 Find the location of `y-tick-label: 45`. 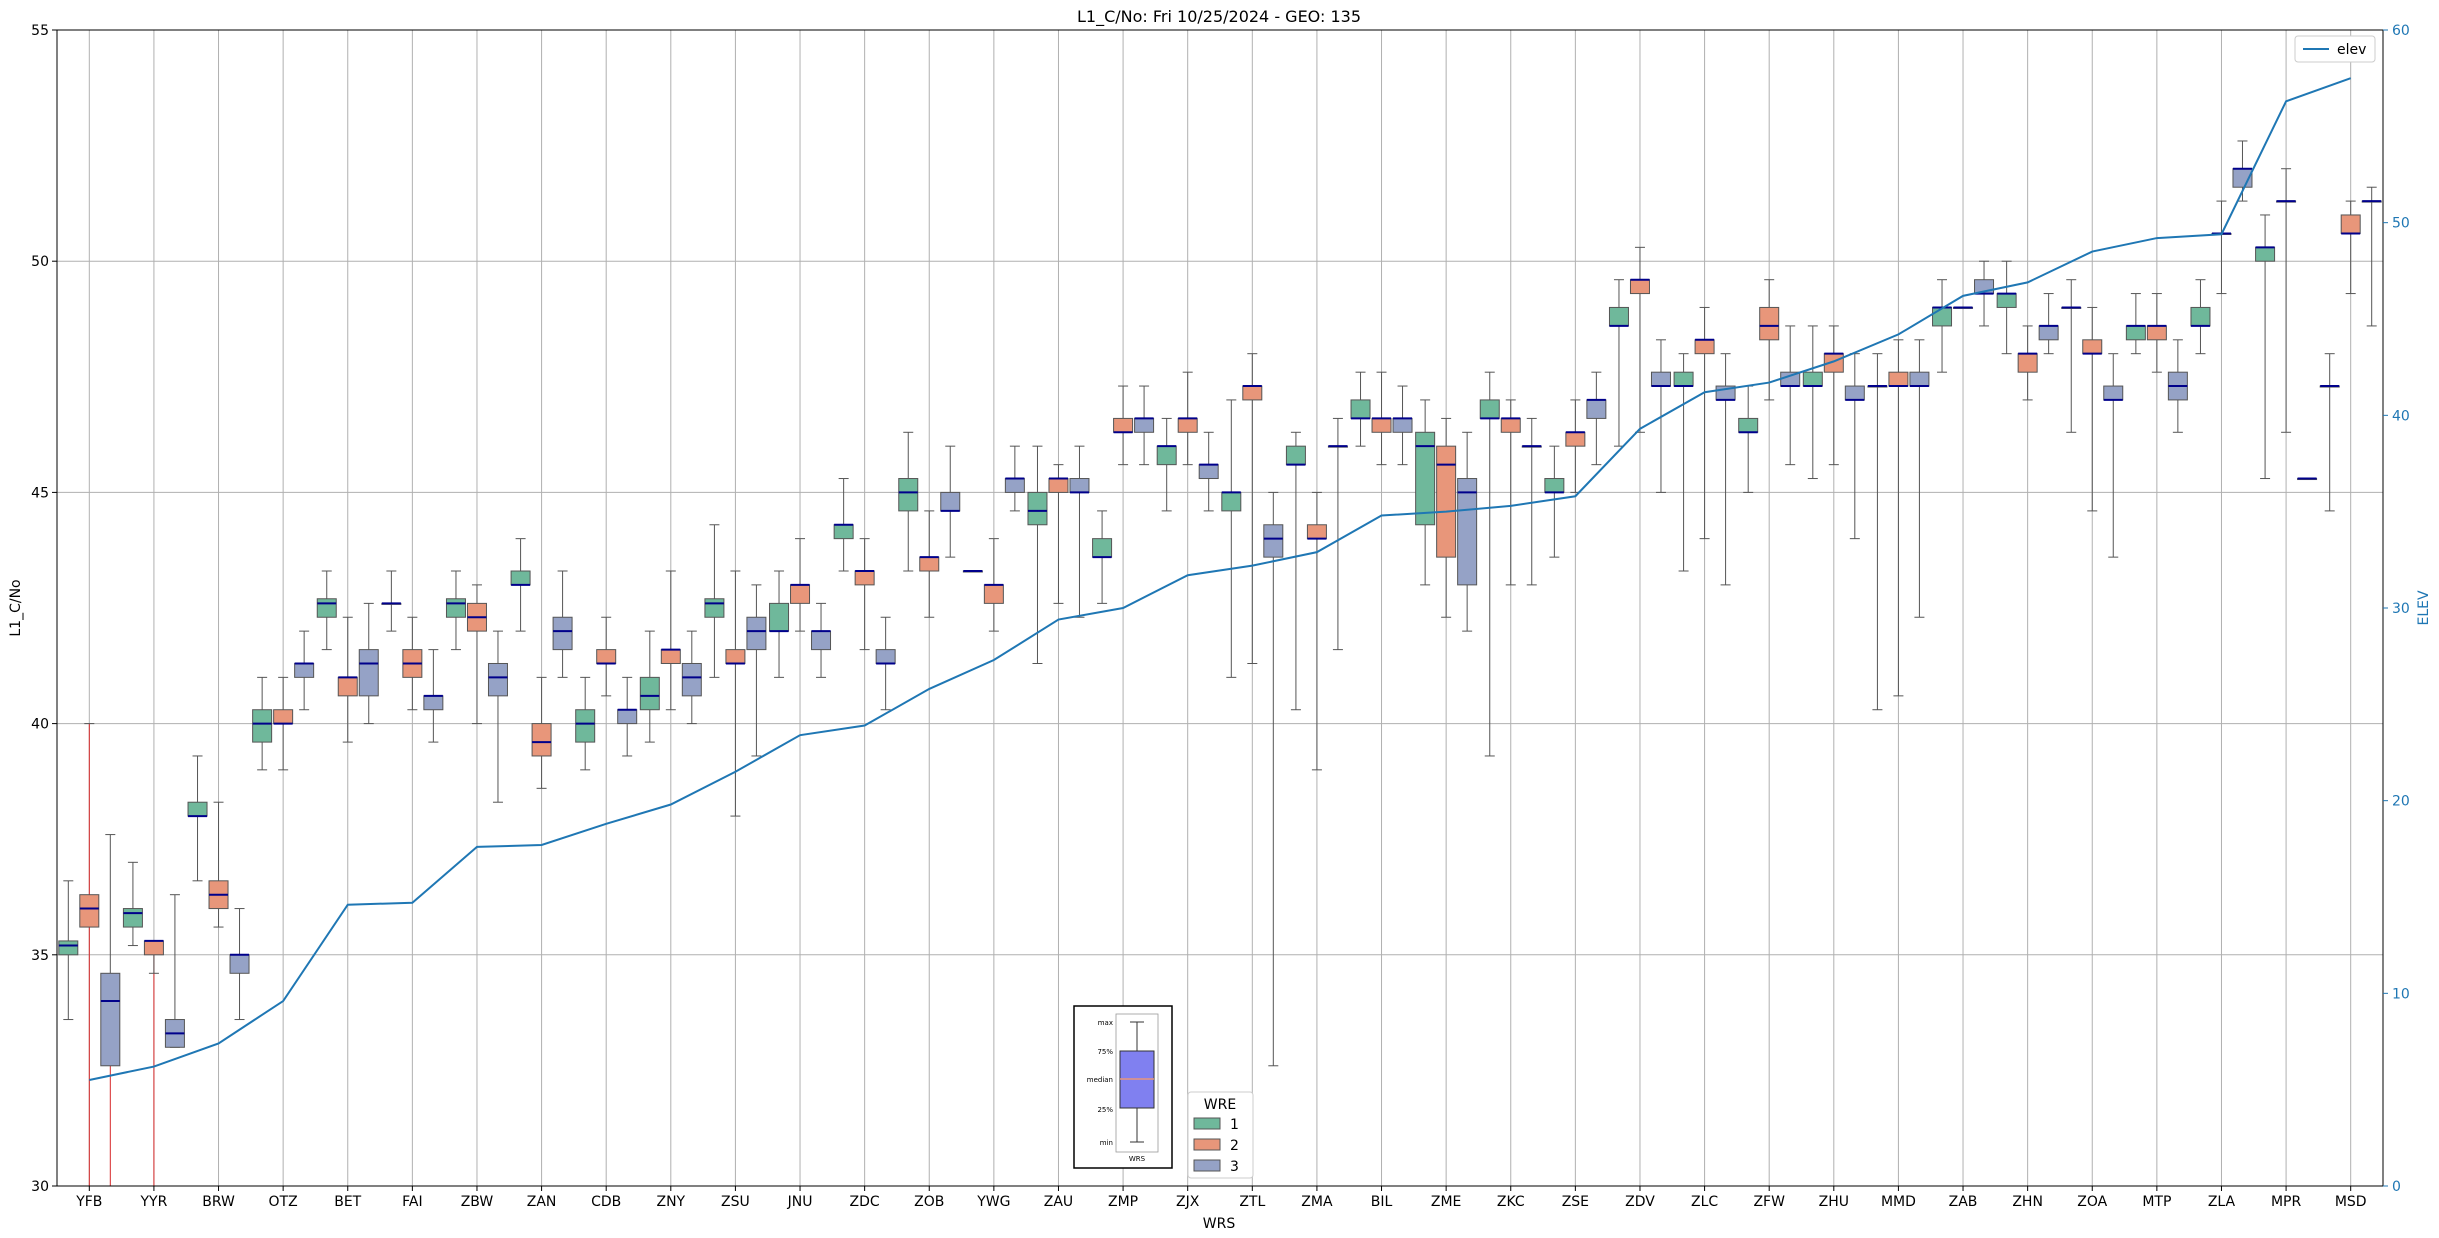

y-tick-label: 45 is located at coordinates (40, 493).